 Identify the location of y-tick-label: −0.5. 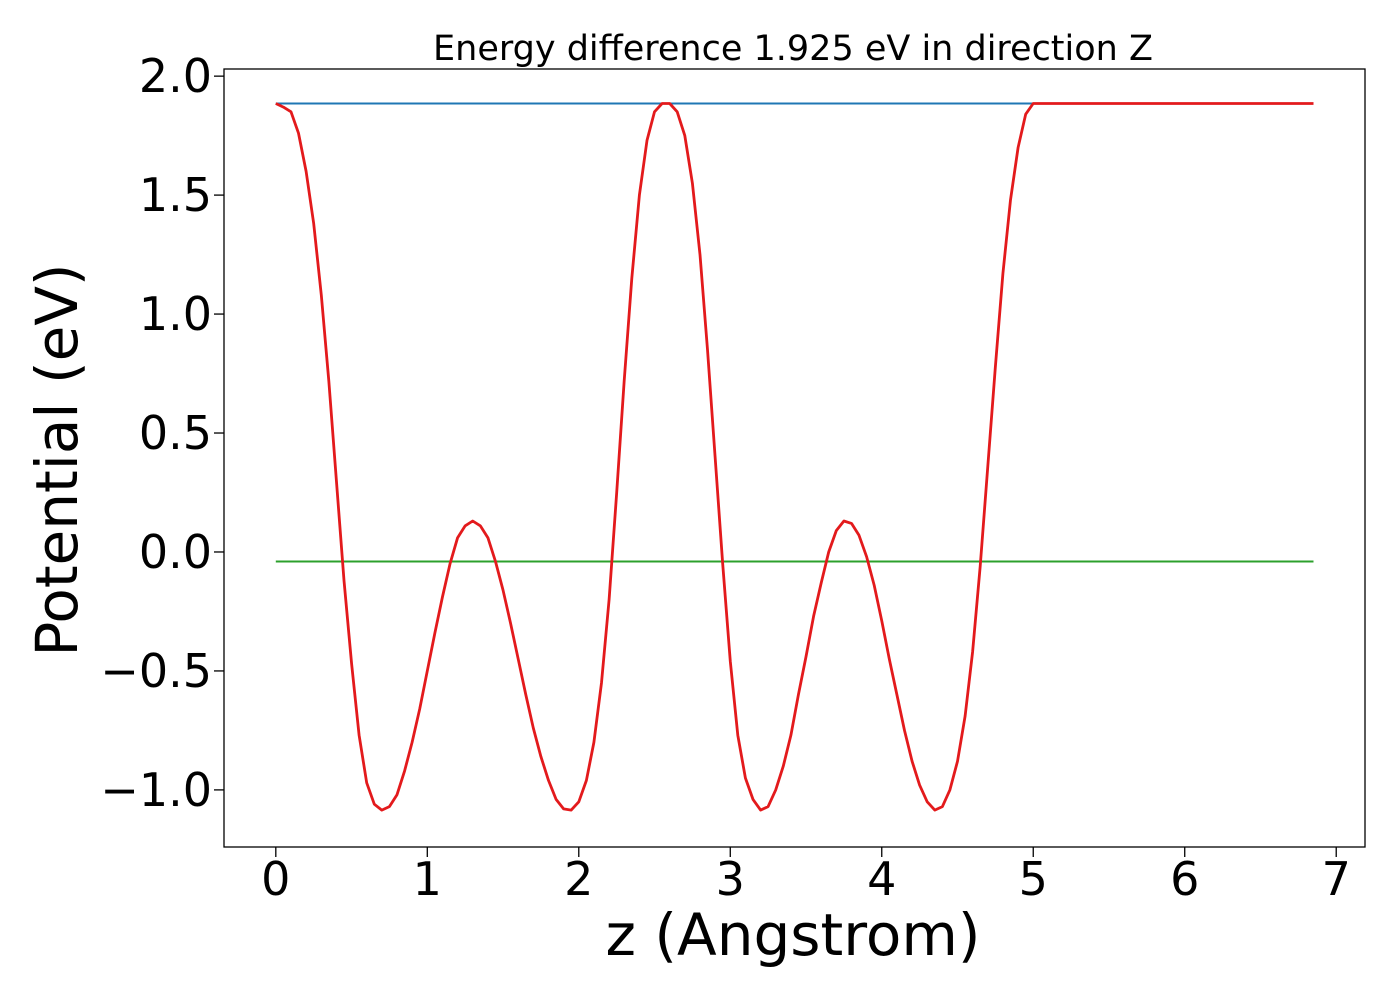
(156, 671).